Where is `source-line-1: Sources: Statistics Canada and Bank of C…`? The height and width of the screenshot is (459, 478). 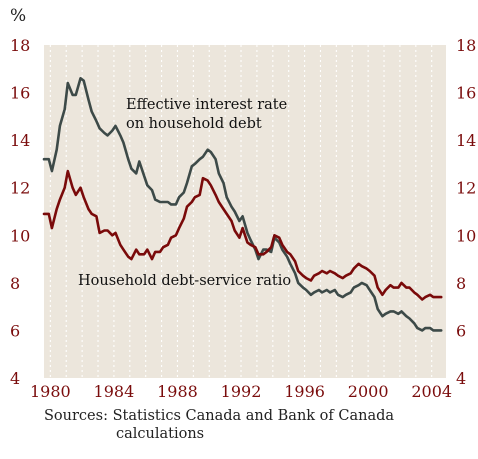 source-line-1: Sources: Statistics Canada and Bank of C… is located at coordinates (219, 416).